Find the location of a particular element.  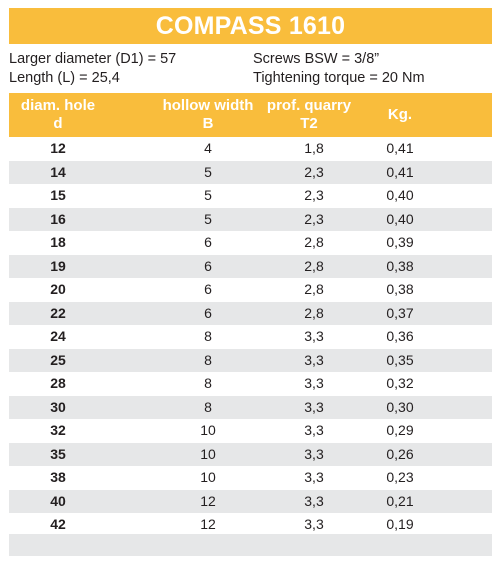

cell-diam: 20 is located at coordinates (58, 289).